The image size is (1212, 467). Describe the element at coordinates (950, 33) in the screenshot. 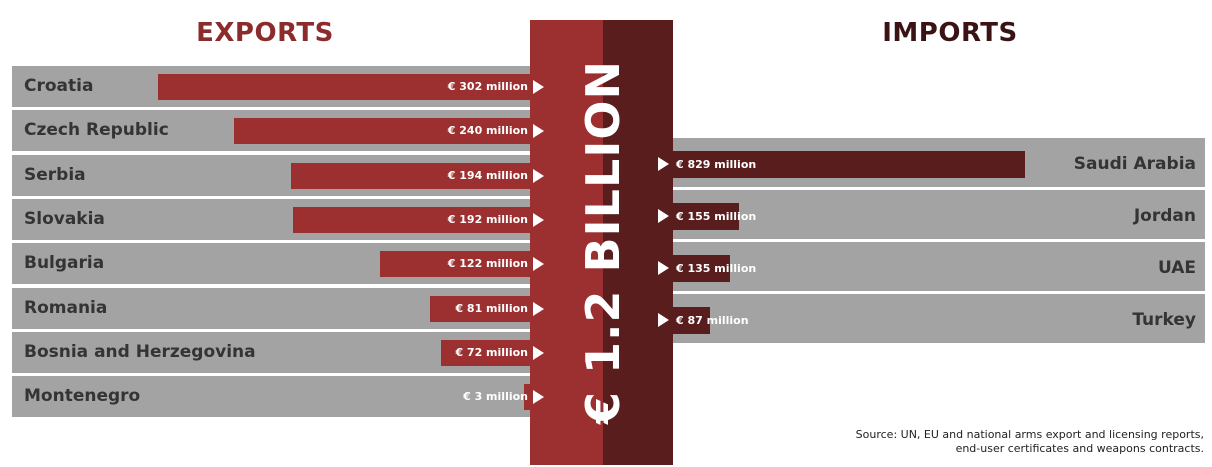

I see `imports-heading: IMPORTS` at that location.